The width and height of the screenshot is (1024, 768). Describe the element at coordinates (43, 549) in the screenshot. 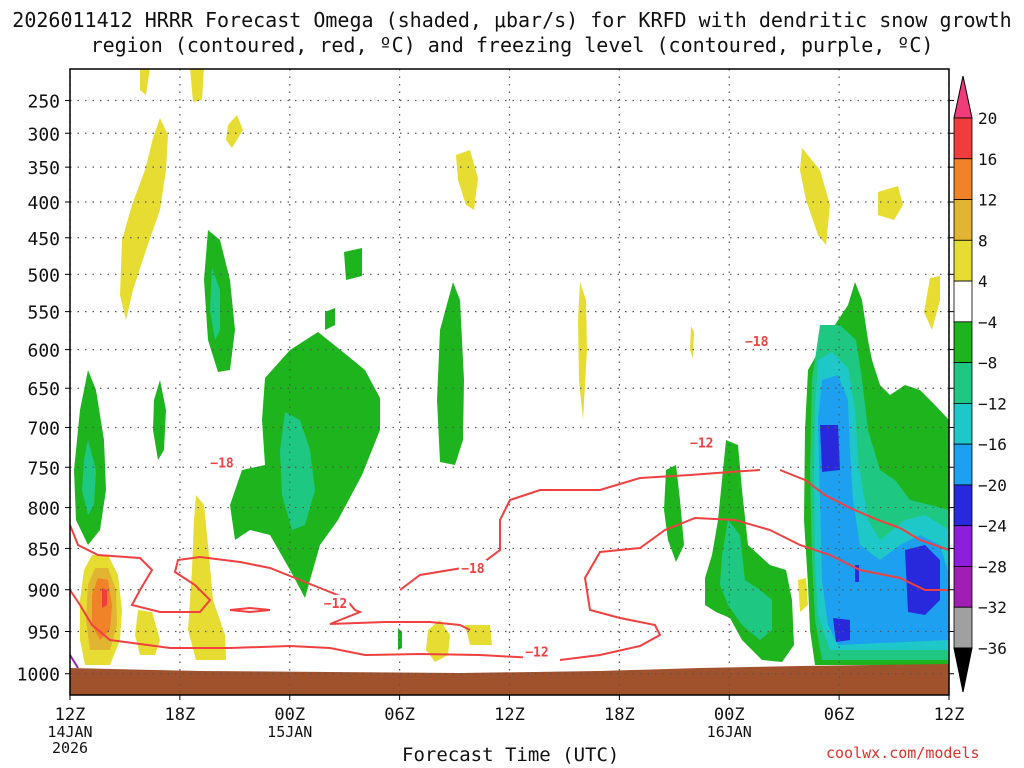

I see `y-tick-label: 850` at that location.